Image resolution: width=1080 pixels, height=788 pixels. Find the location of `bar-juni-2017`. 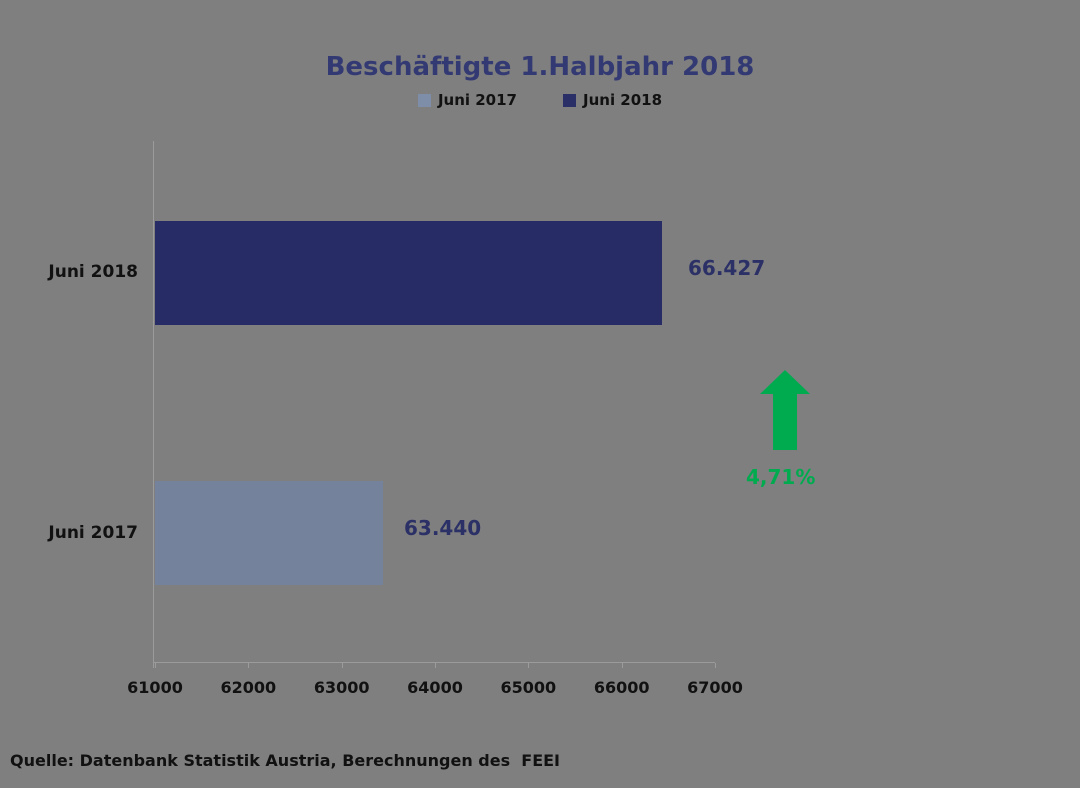

bar-juni-2017 is located at coordinates (269, 533).